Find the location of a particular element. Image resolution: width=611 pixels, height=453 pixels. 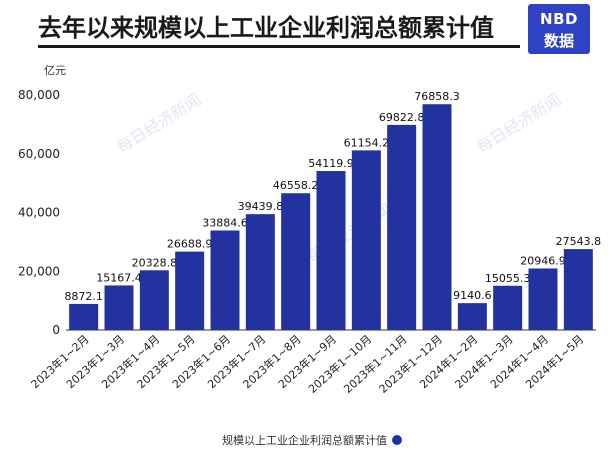

bar-value-label: 33884.6 is located at coordinates (225, 222).